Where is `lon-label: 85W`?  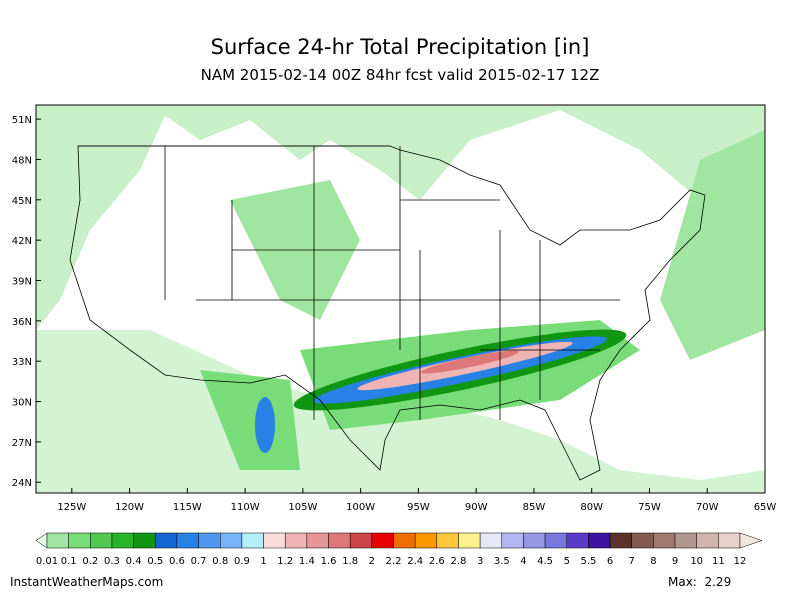 lon-label: 85W is located at coordinates (534, 507).